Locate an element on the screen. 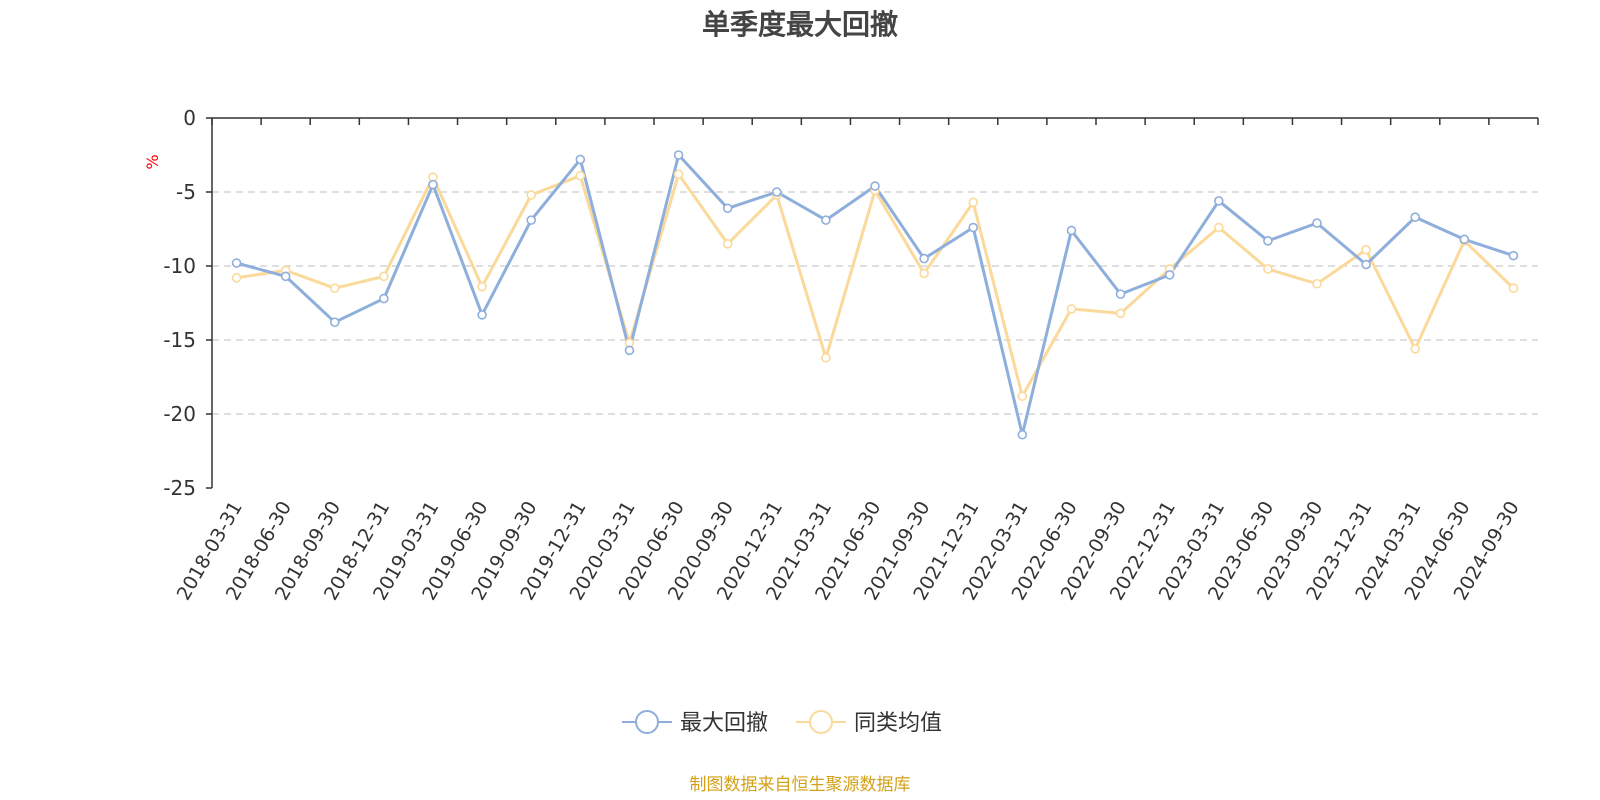 This screenshot has height=800, width=1600. y-tick-label: -25 is located at coordinates (179, 488).